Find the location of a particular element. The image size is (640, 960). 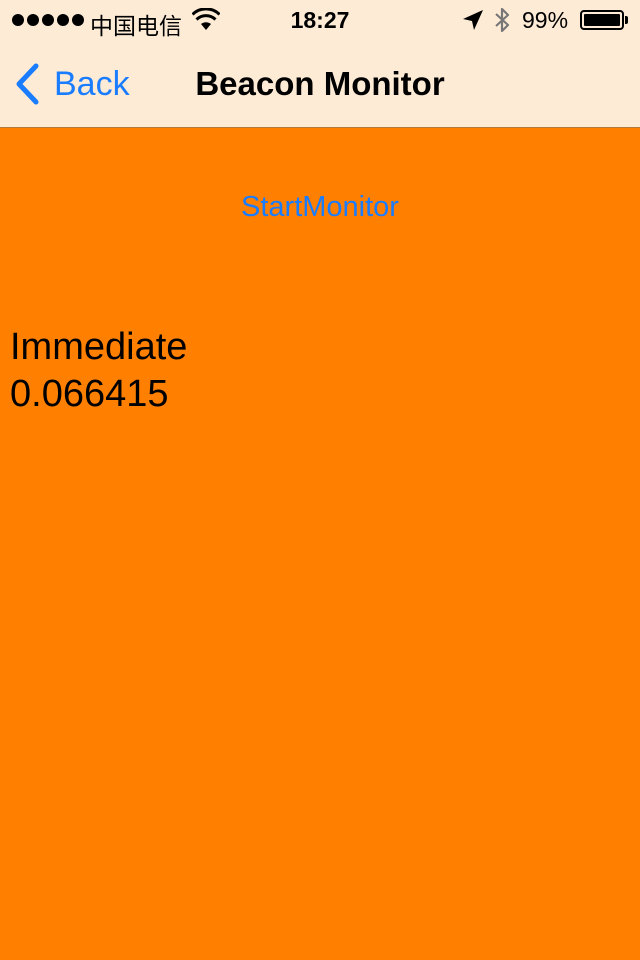

status-time: 18:27 is located at coordinates (320, 20).